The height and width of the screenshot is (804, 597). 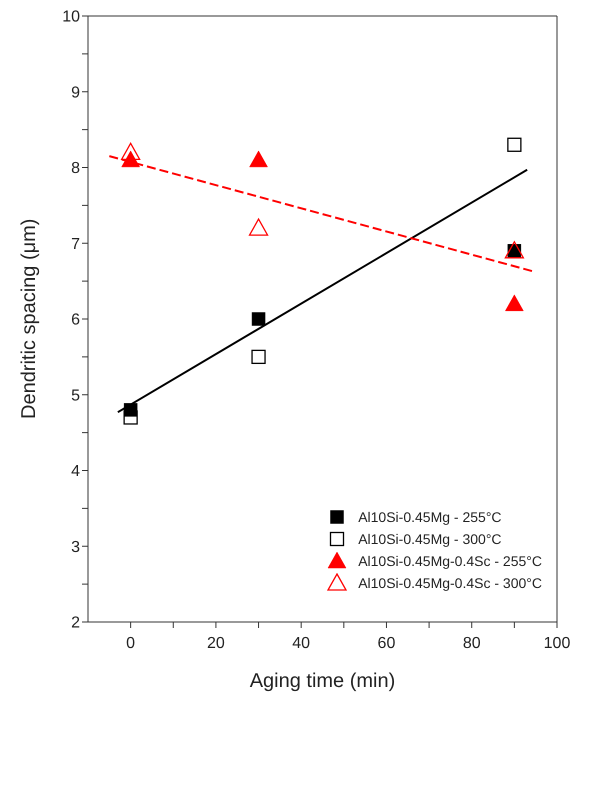 What do you see at coordinates (75, 395) in the screenshot?
I see `y-tick-label: 5` at bounding box center [75, 395].